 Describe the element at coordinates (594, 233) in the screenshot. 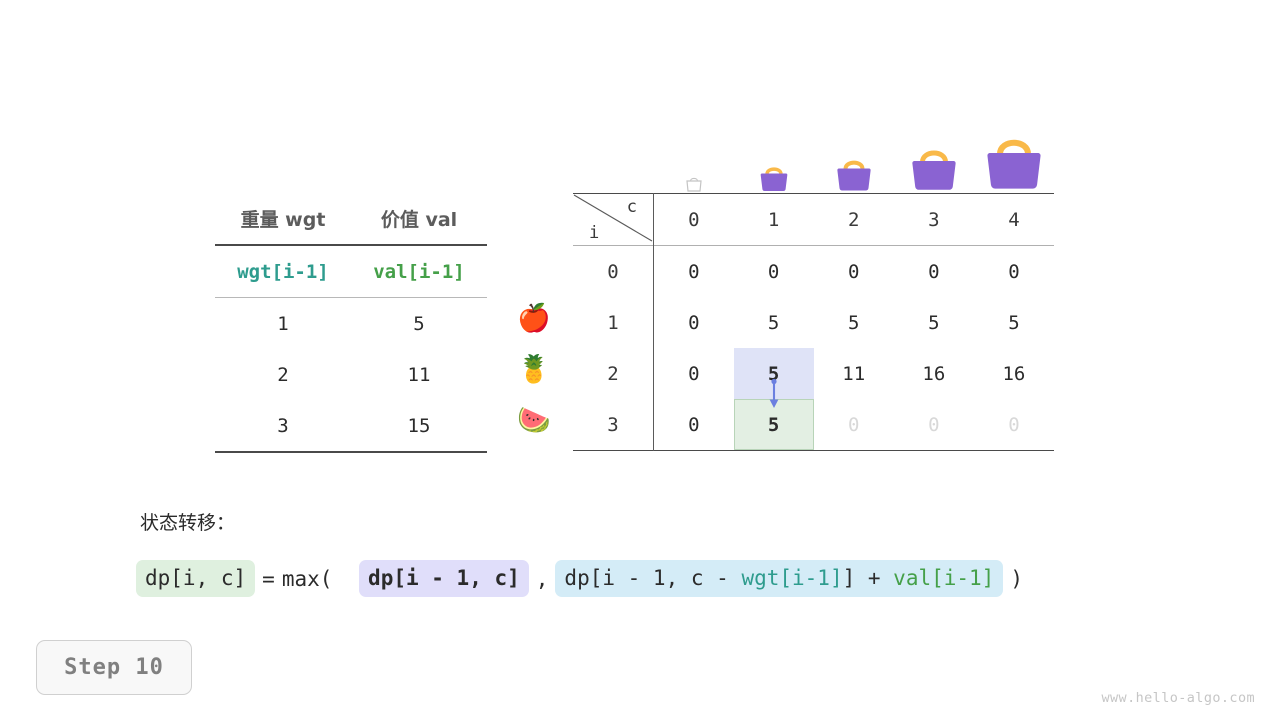

I see `dp-row-axis-label: i` at that location.